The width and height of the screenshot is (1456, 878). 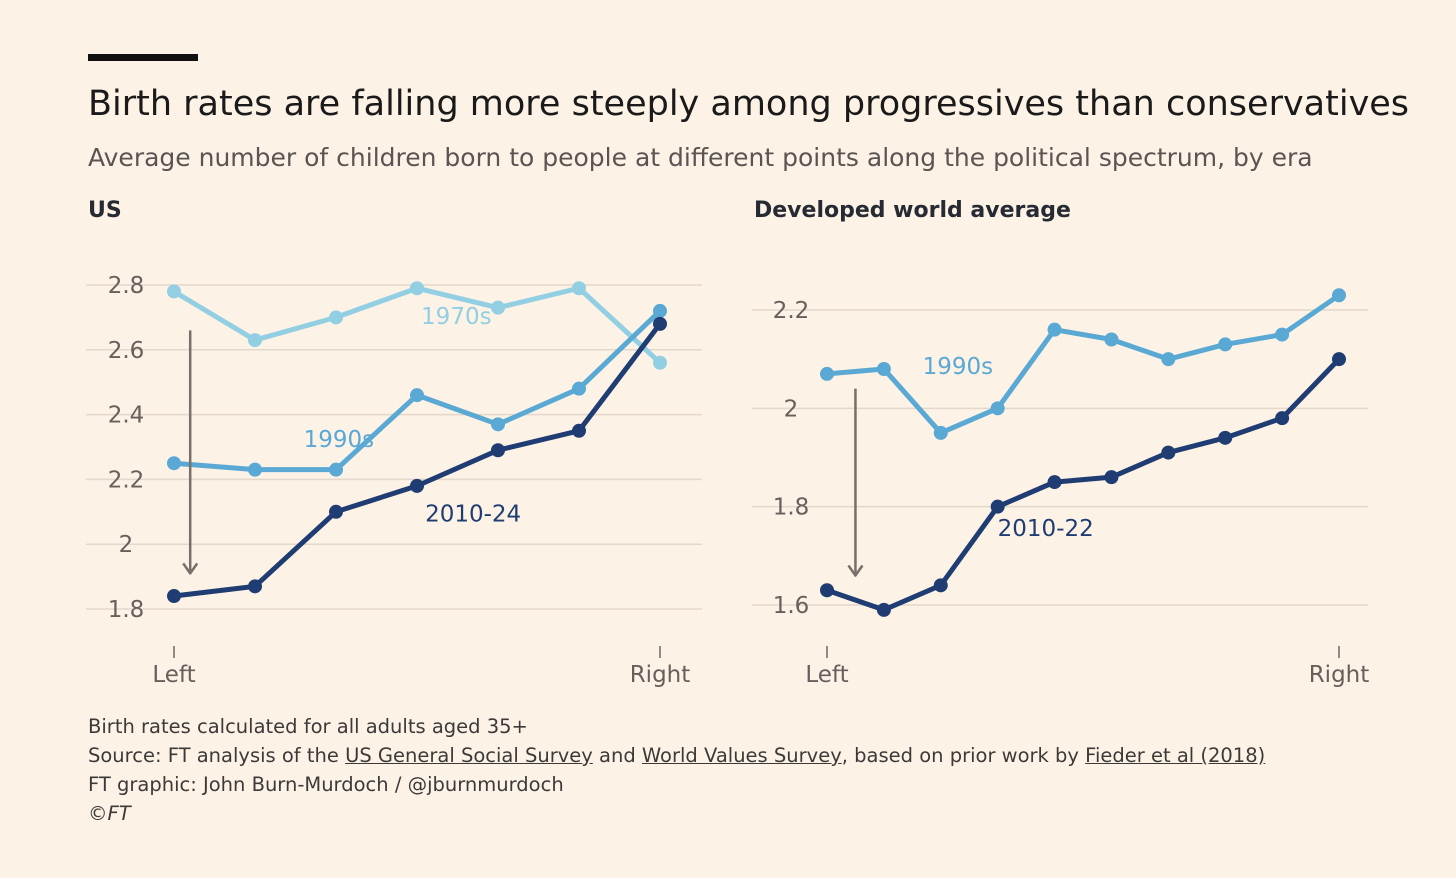 What do you see at coordinates (912, 210) in the screenshot?
I see `panel-title-developed: Developed world average` at bounding box center [912, 210].